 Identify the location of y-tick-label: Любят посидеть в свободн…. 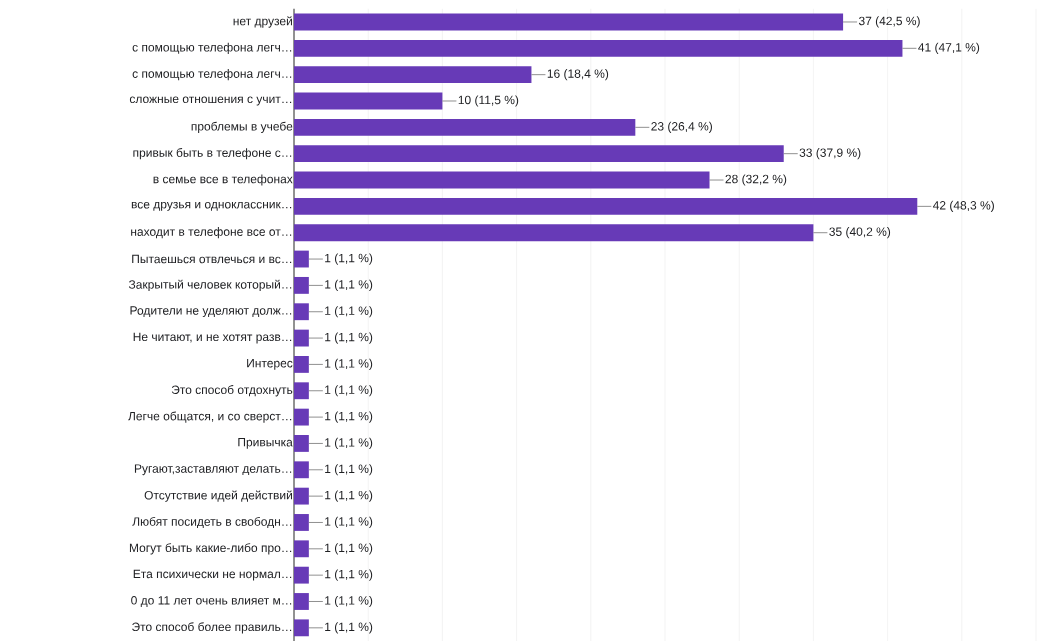
(212, 522).